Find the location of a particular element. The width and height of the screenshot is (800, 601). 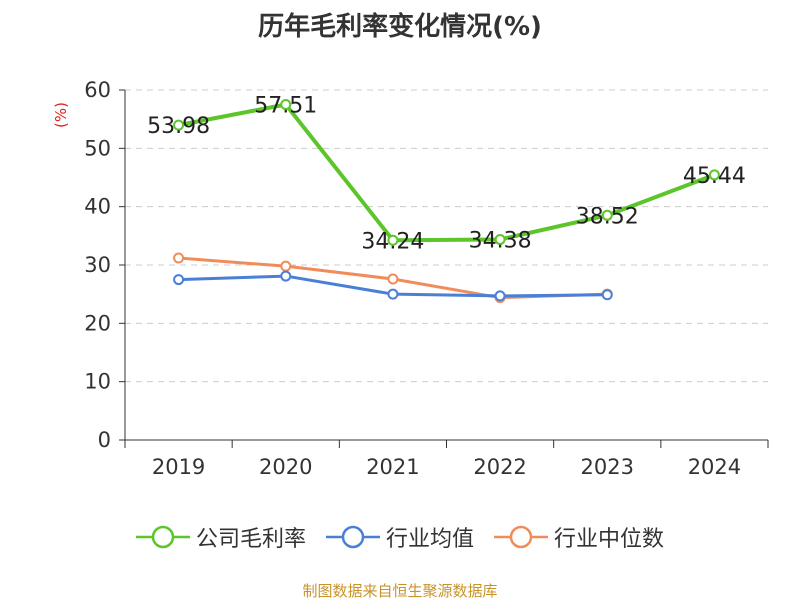

legend-item: 行业均值 is located at coordinates (399, 537).